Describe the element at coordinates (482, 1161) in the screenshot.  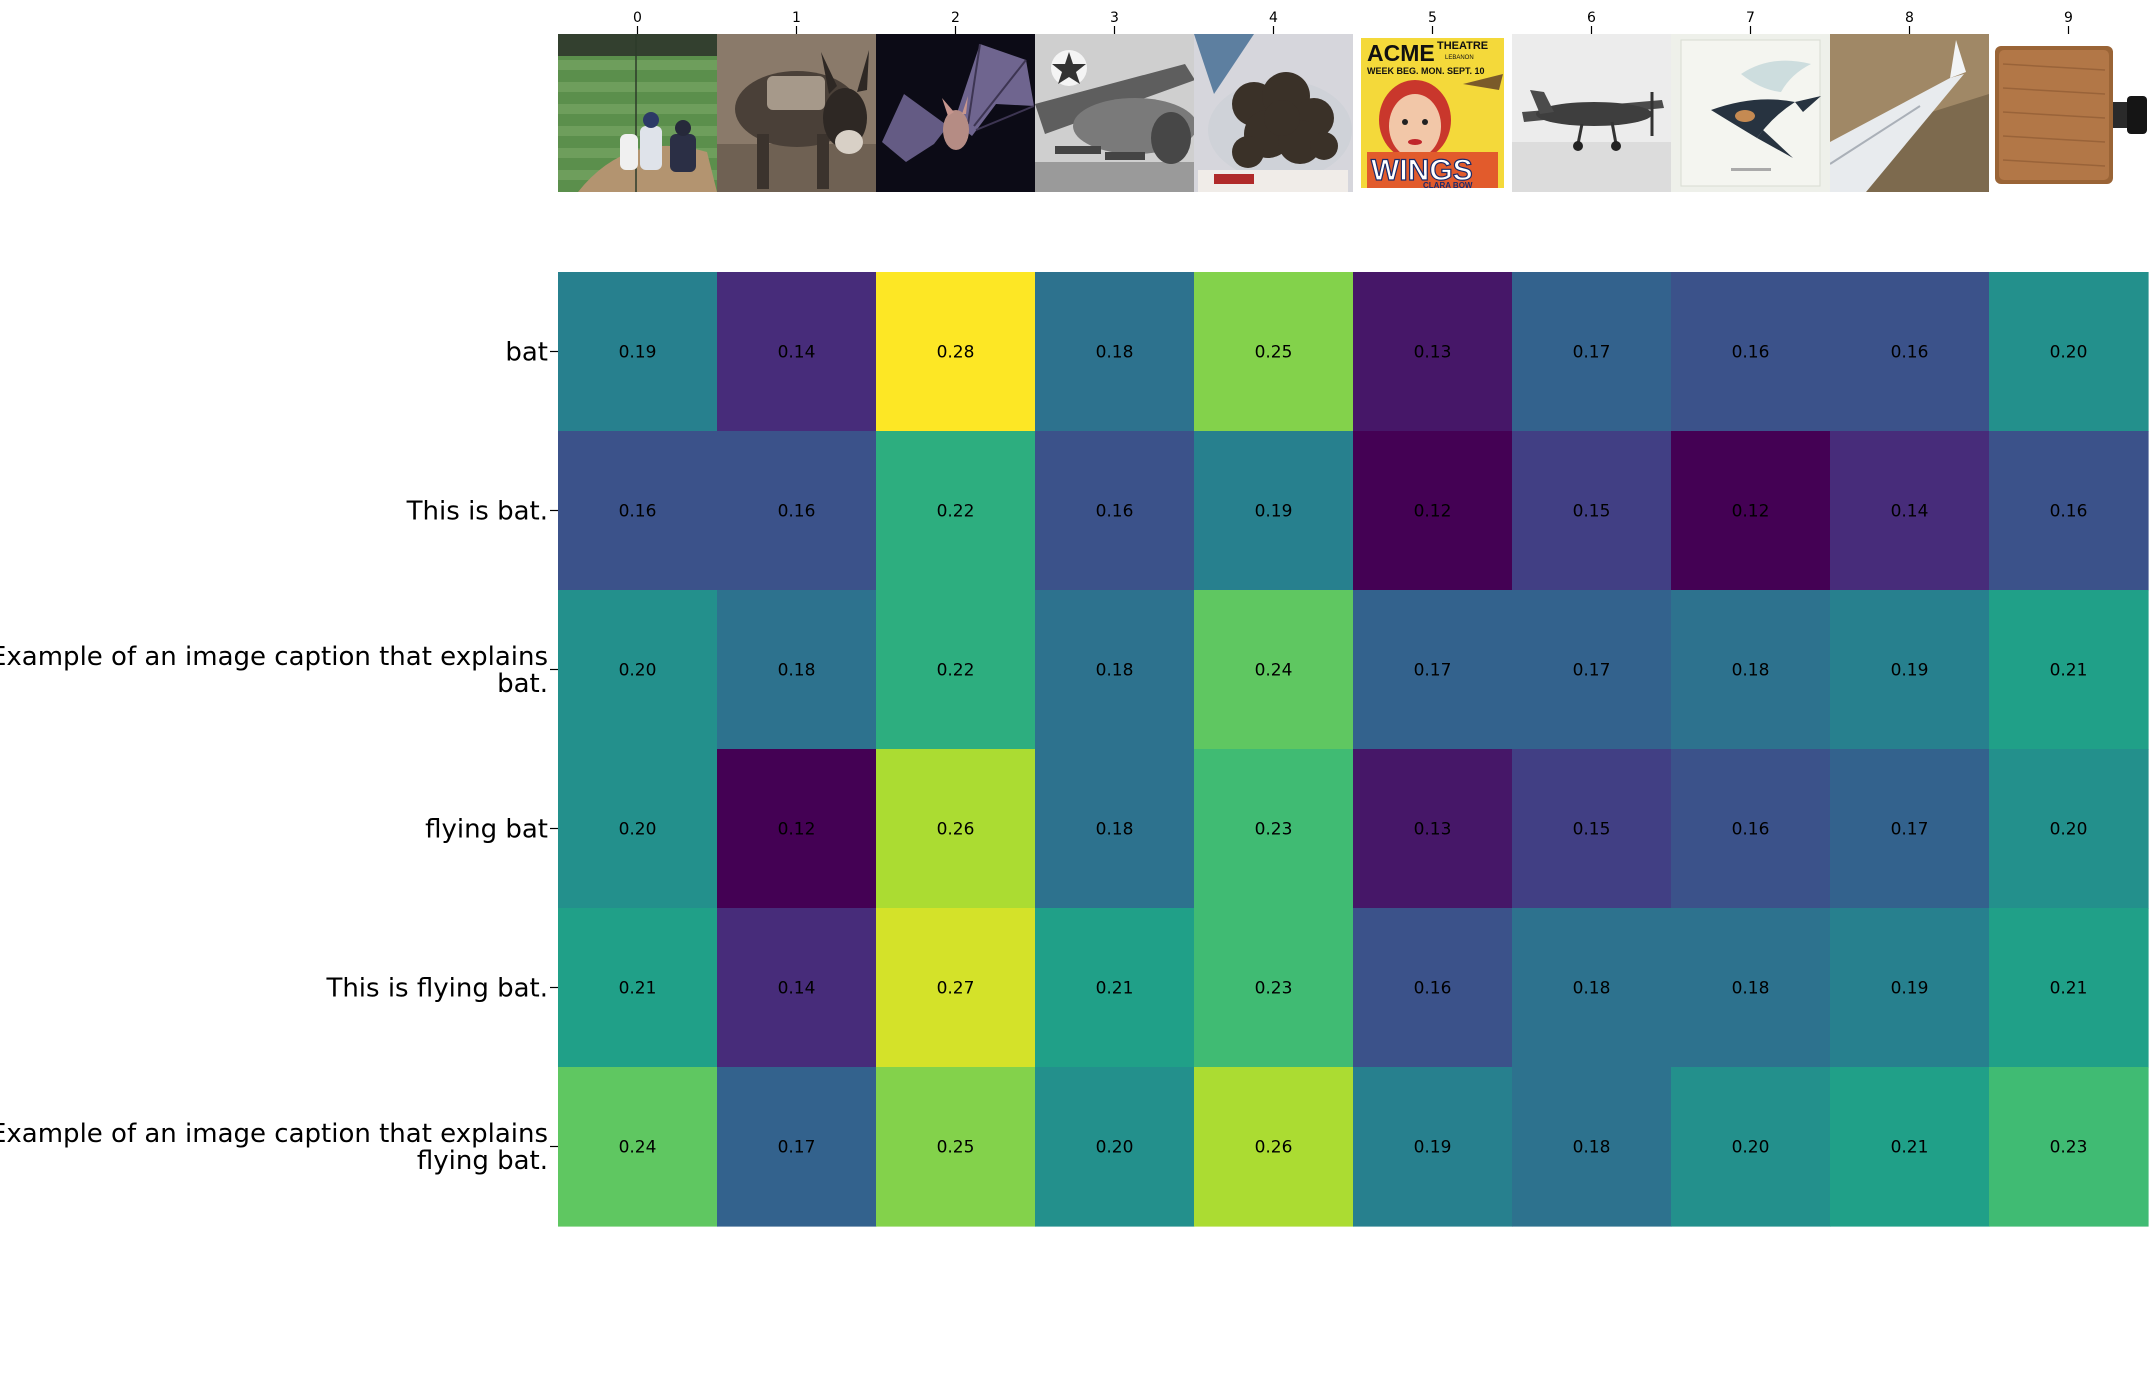
I see `row-label: flying bat.` at that location.